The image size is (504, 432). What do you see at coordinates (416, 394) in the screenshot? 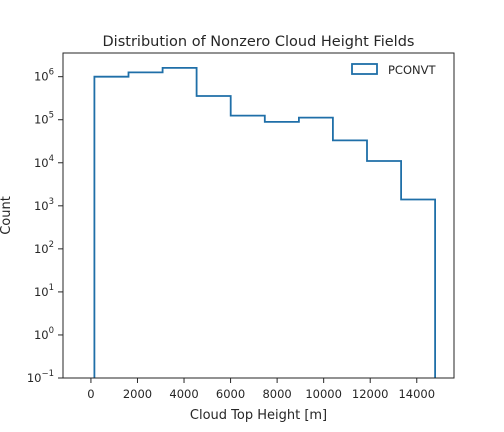
I see `x-tick-label: 14000` at bounding box center [416, 394].